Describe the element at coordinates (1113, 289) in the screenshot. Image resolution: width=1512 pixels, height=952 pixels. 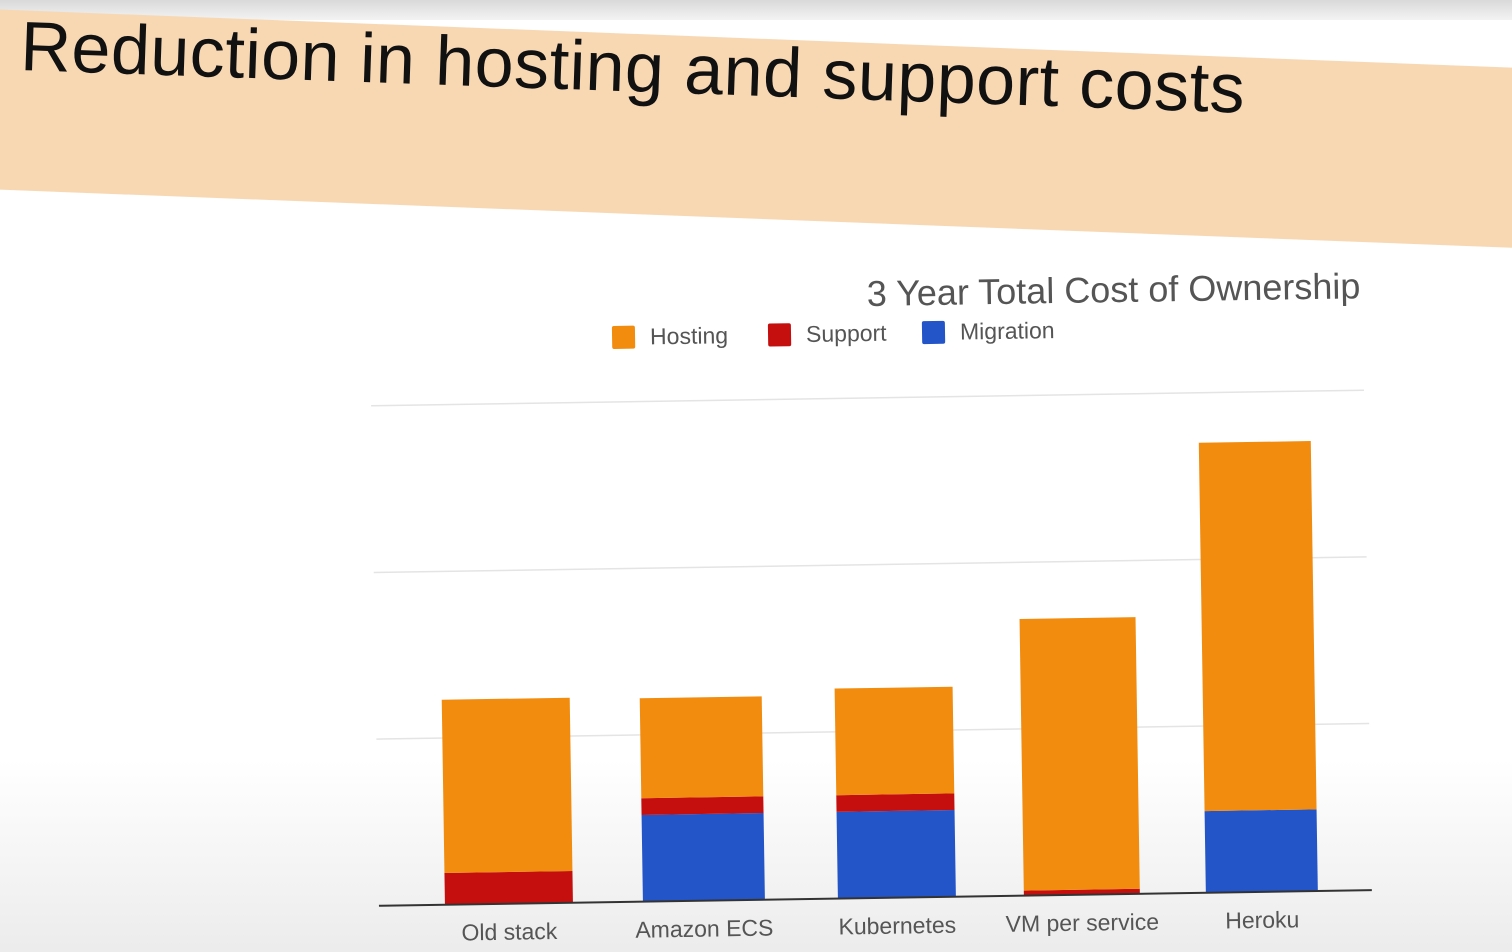
I see `chart-title: 3 Year Total Cost of Ownership` at that location.